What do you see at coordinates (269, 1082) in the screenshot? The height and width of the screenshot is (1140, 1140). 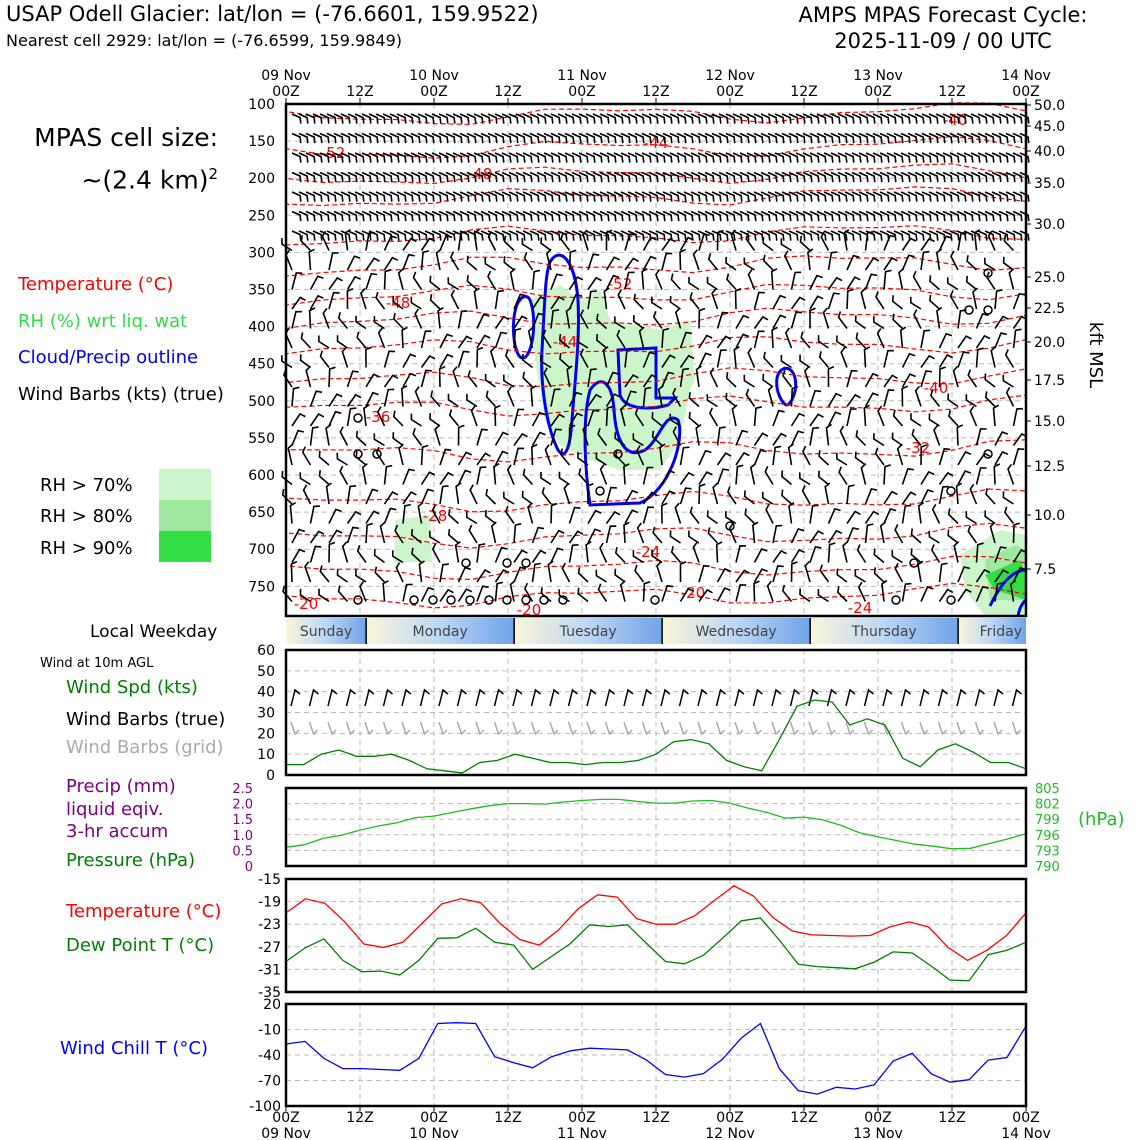 I see `chill-tick-label: -70` at bounding box center [269, 1082].